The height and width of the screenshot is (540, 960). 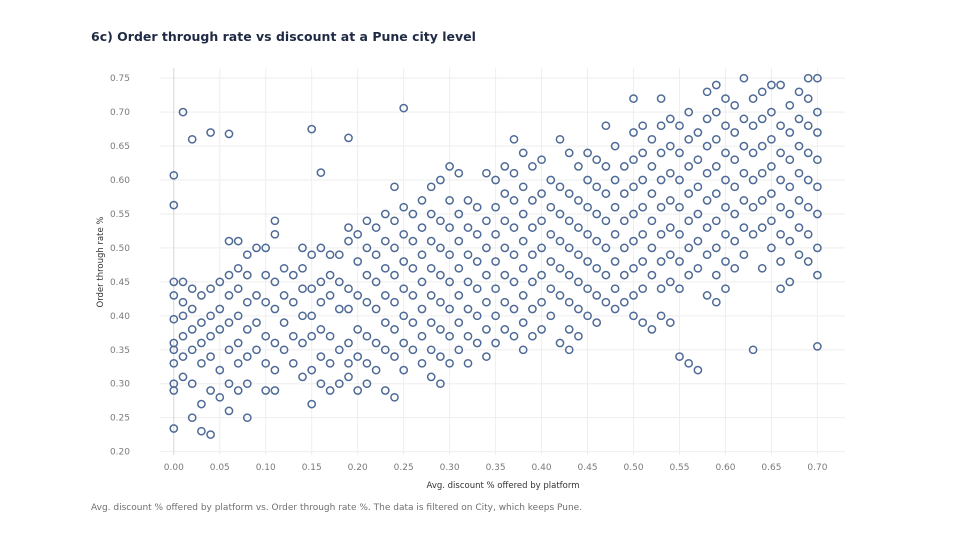 I want to click on x-tick-label: 0.55, so click(x=679, y=468).